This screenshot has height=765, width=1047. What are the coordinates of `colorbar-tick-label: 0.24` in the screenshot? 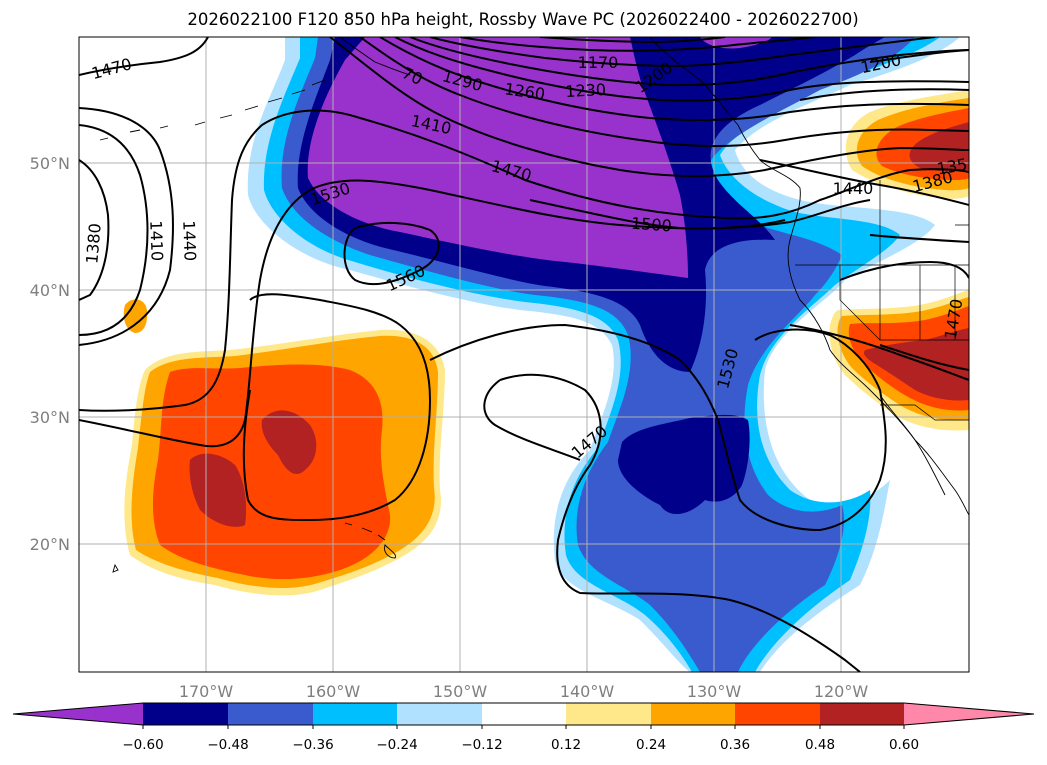 It's located at (651, 745).